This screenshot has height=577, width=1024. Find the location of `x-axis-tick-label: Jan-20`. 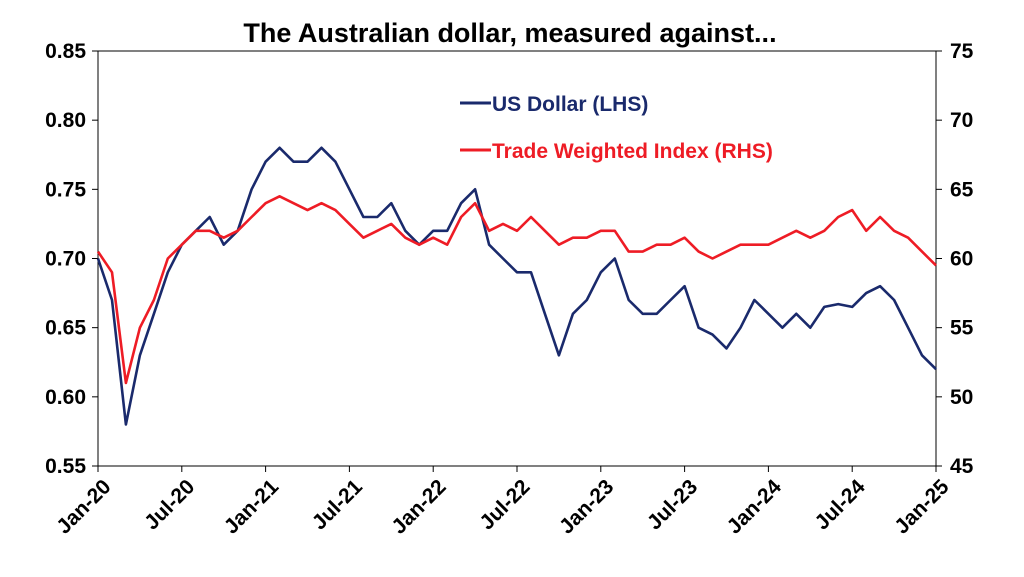

x-axis-tick-label: Jan-20 is located at coordinates (83, 506).